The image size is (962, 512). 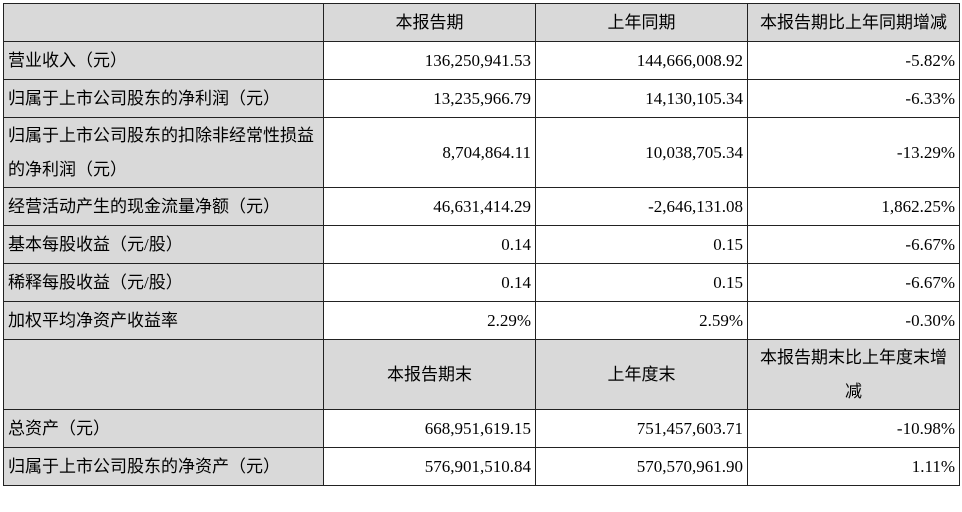 What do you see at coordinates (429, 428) in the screenshot?
I see `current-value: 668,951,619.15` at bounding box center [429, 428].